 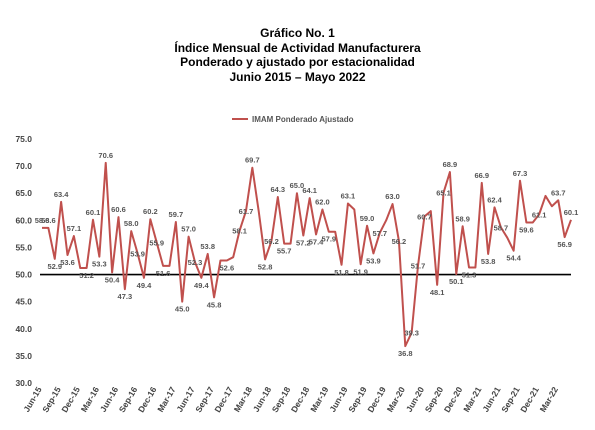 I want to click on data-label: 62.4, so click(x=494, y=199).